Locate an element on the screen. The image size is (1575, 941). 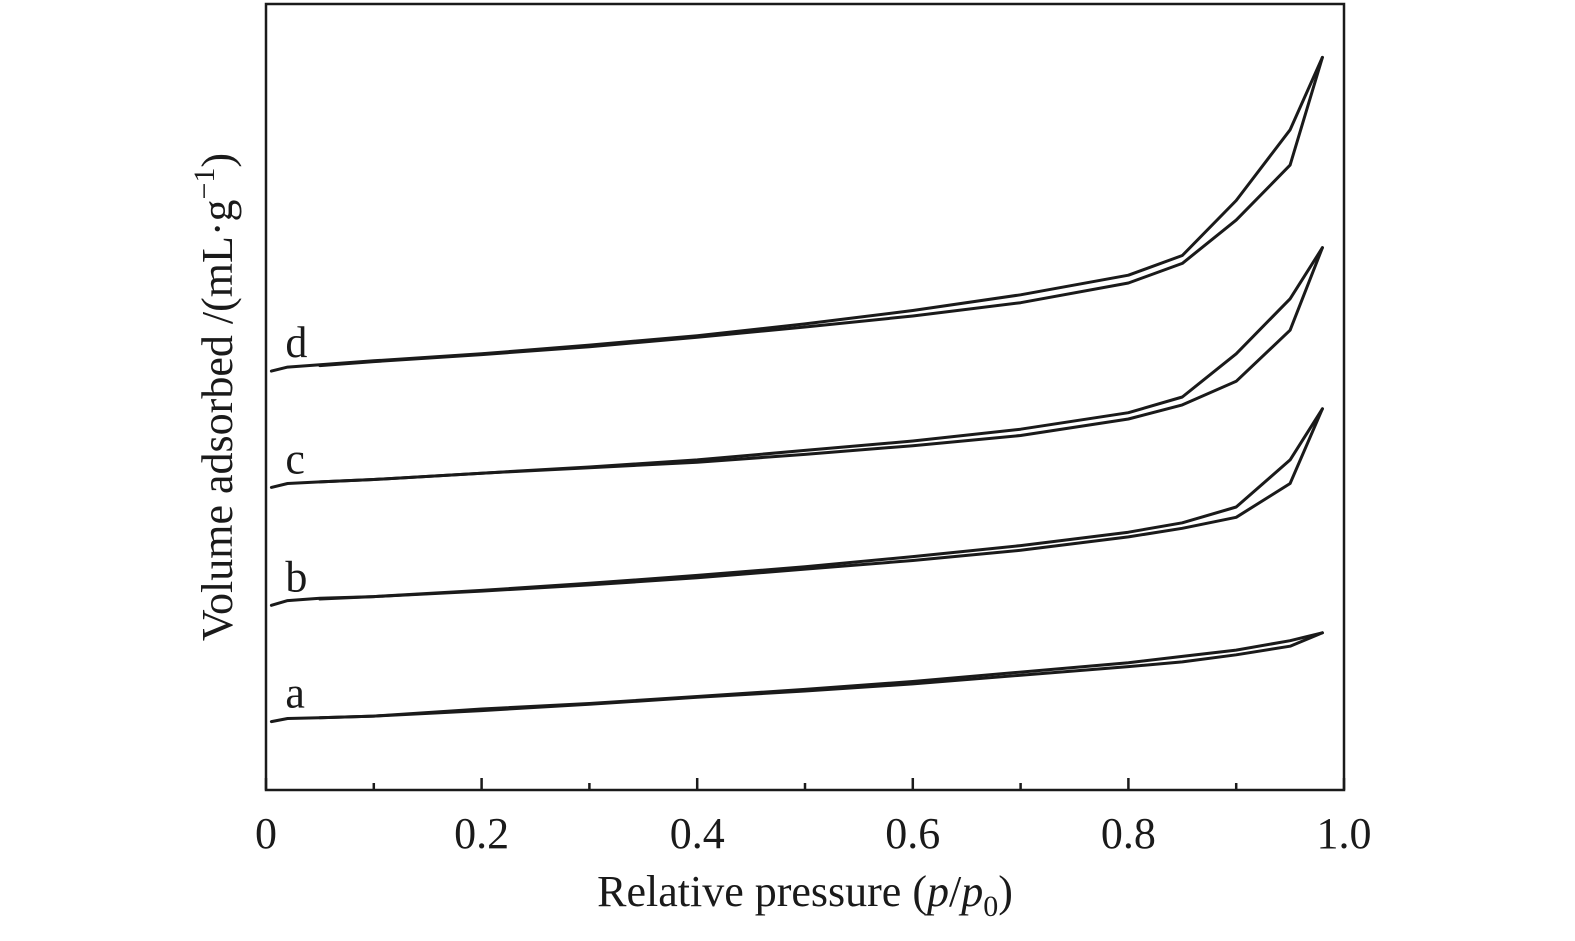
x-ticks is located at coordinates (805, 784).